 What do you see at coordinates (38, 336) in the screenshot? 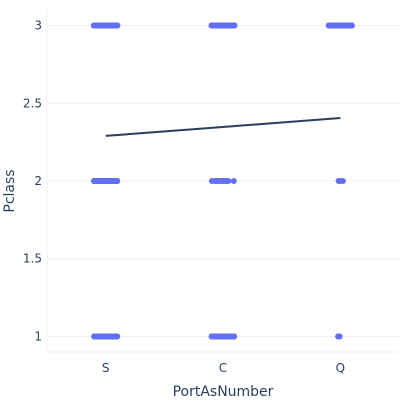
I see `y-tick-label: 1` at bounding box center [38, 336].